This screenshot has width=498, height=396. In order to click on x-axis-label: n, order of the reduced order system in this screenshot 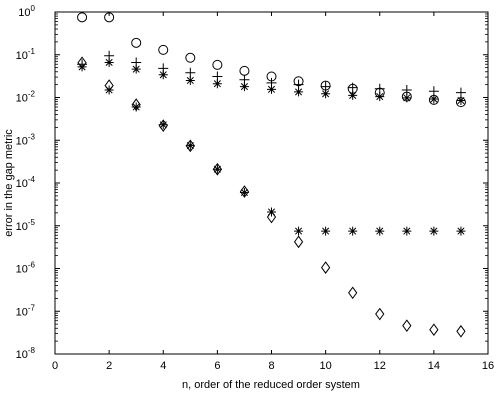, I will do `click(271, 385)`.